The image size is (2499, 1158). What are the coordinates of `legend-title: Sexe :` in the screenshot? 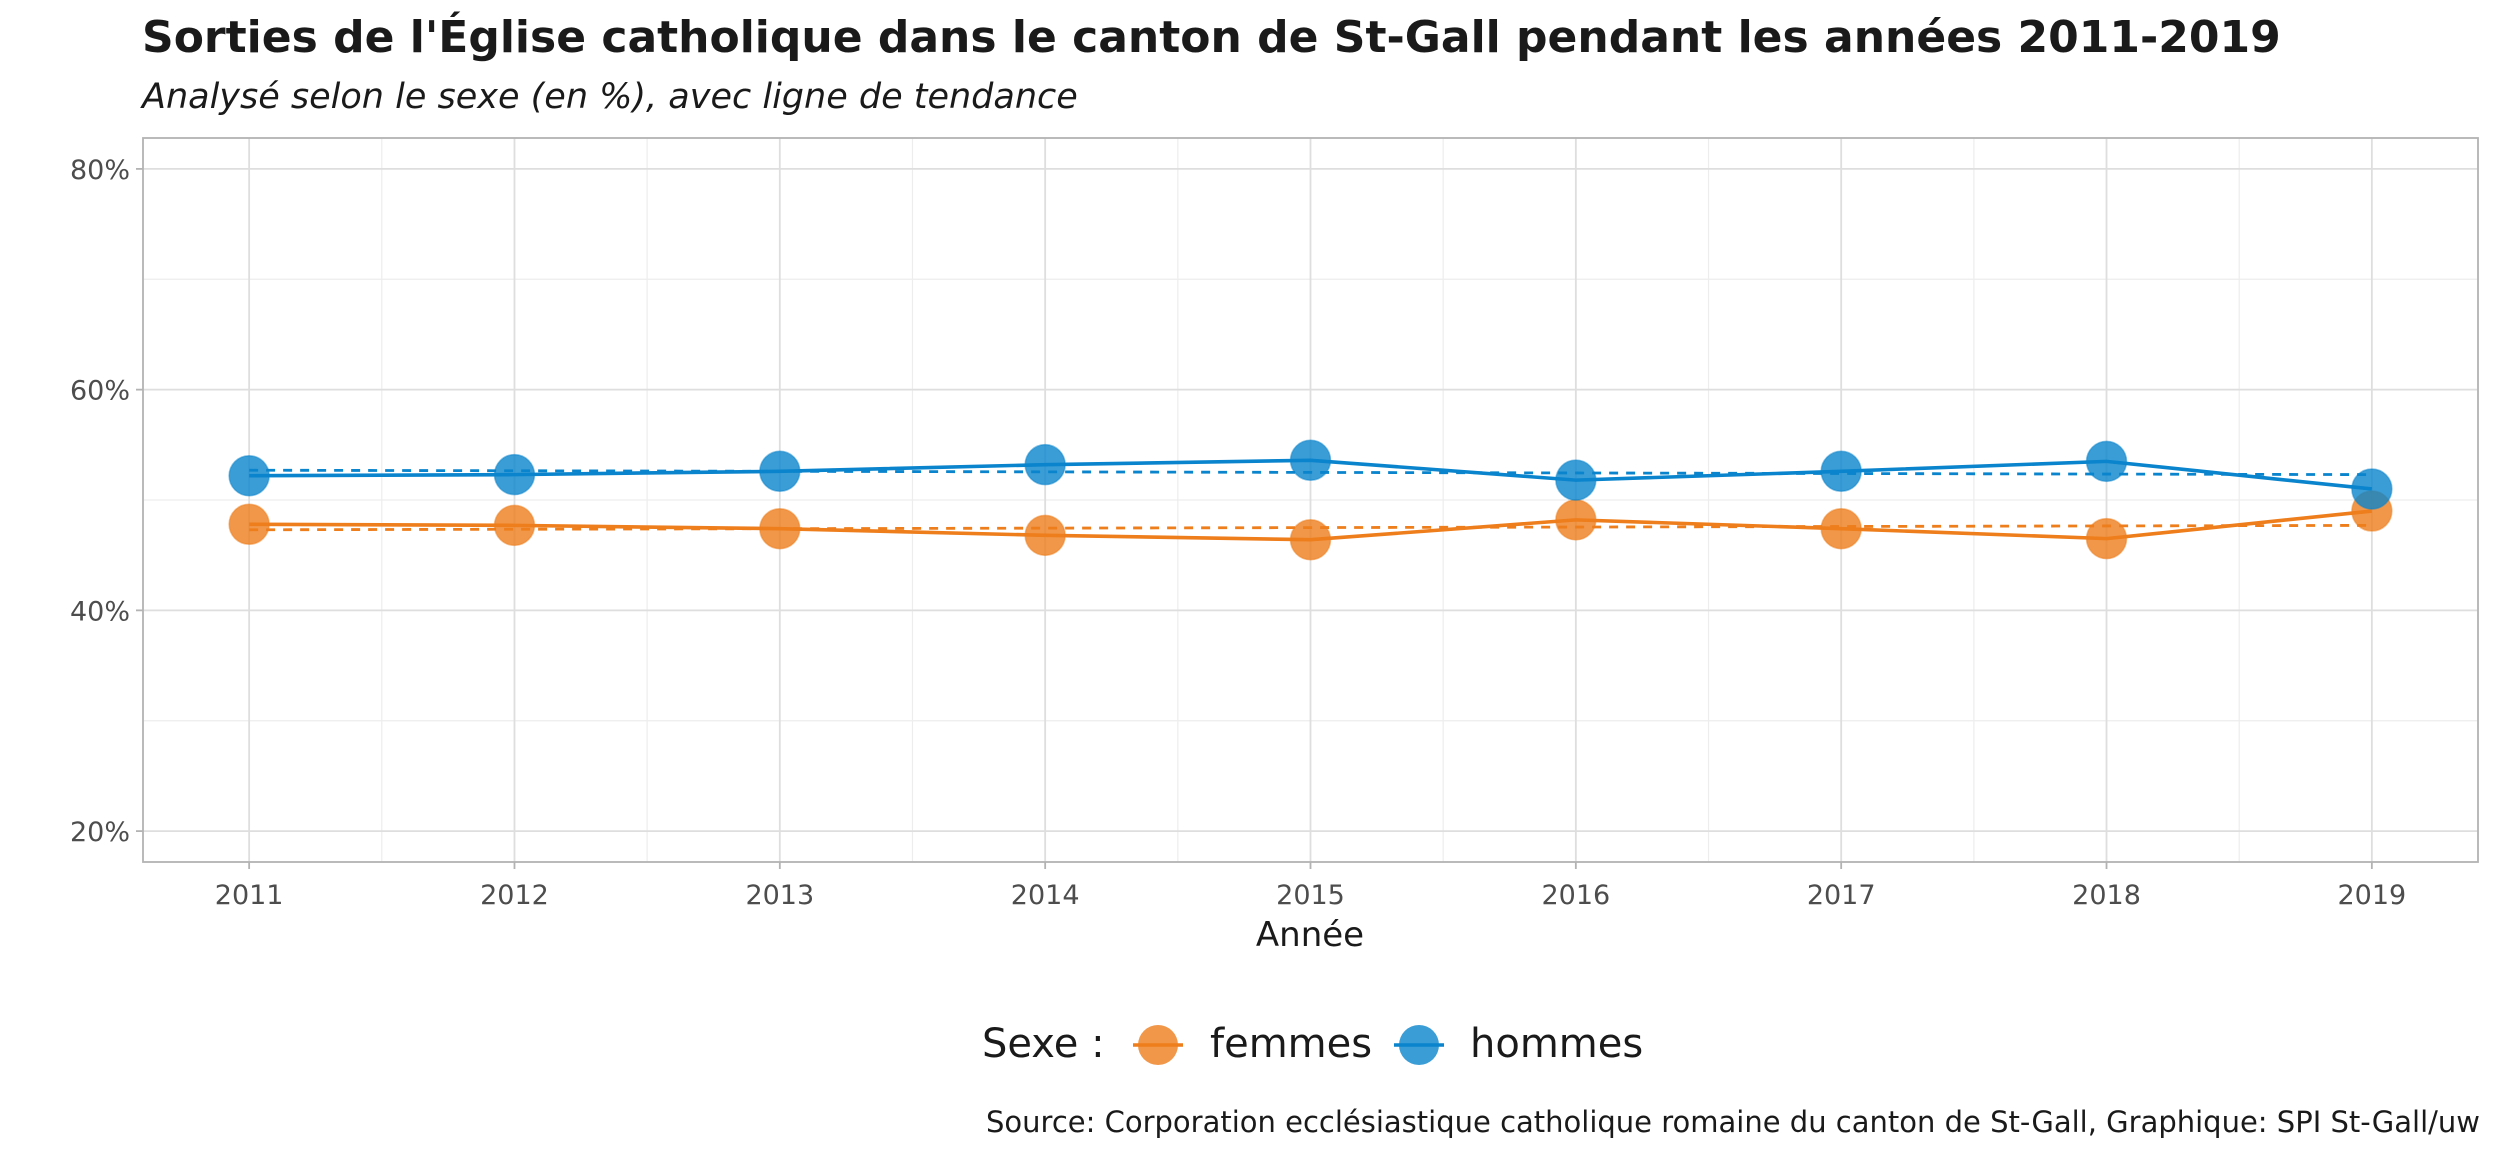 It's located at (1043, 1044).